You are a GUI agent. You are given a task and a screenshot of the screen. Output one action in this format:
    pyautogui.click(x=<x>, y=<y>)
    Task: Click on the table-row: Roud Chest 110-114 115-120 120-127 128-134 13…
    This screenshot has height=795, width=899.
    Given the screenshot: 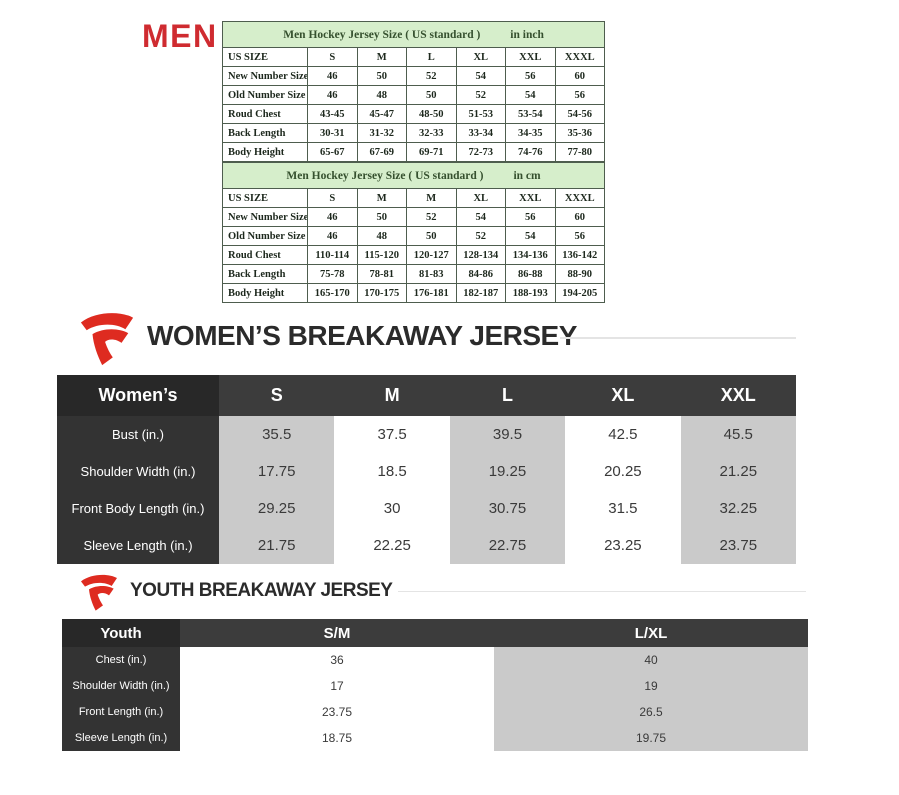 What is the action you would take?
    pyautogui.click(x=414, y=255)
    